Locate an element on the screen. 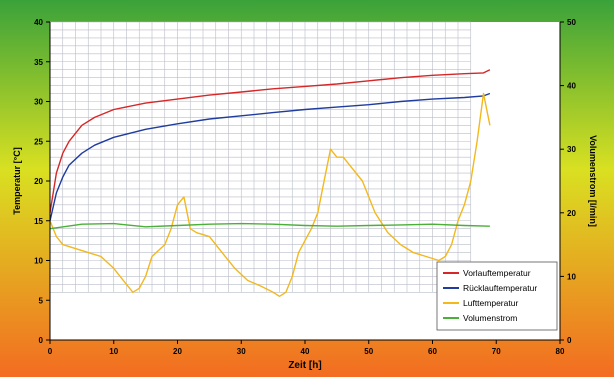 The height and width of the screenshot is (382, 614). y-right-tick-label: 40 is located at coordinates (571, 86).